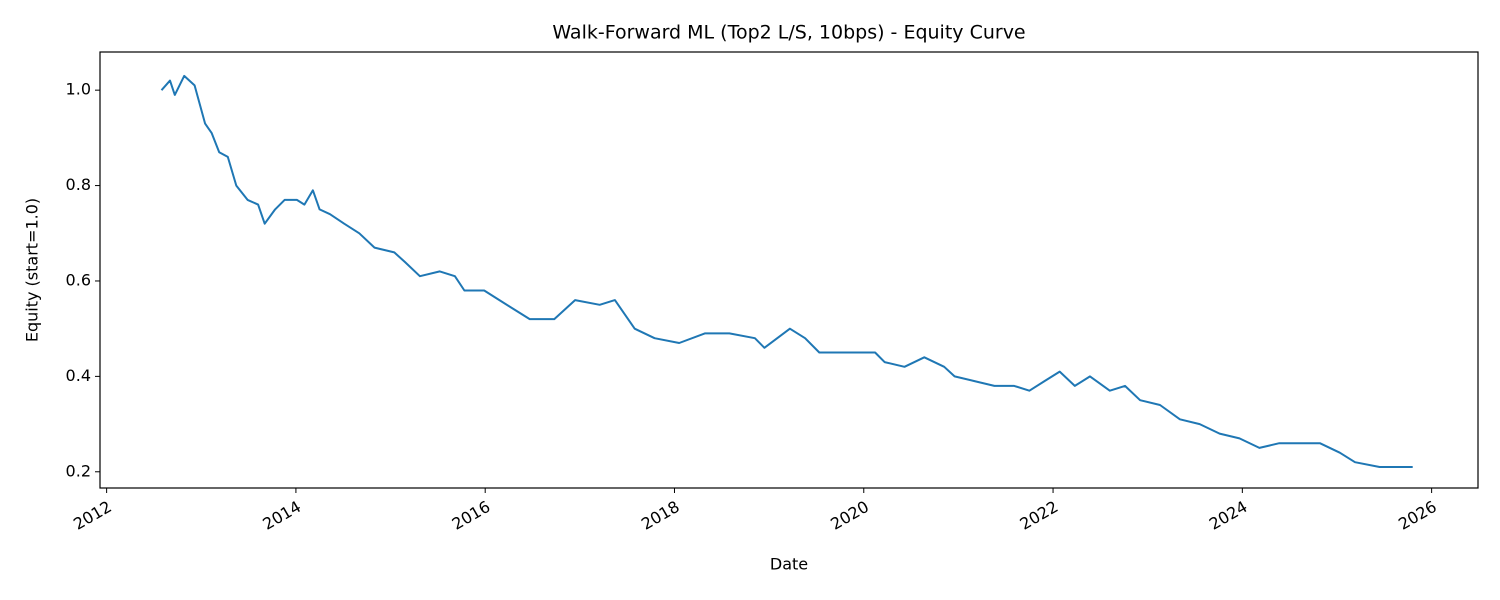  What do you see at coordinates (78, 89) in the screenshot?
I see `y-tick-label: 1.0` at bounding box center [78, 89].